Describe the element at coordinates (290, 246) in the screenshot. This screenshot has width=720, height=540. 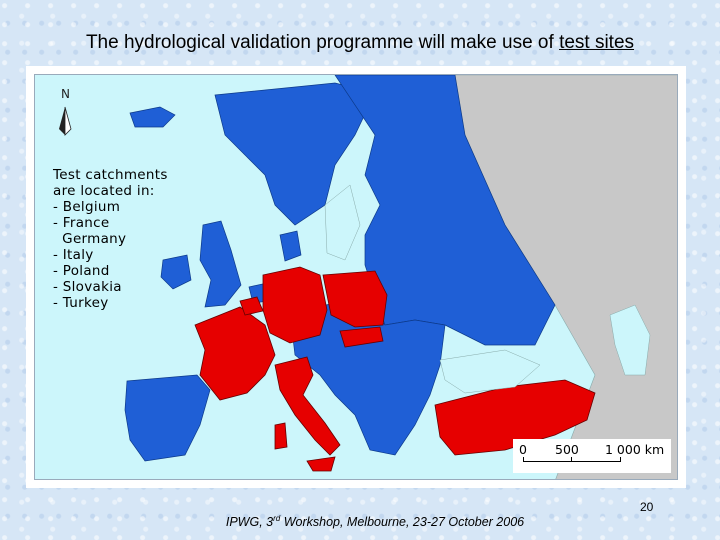
I see `region-denmark` at that location.